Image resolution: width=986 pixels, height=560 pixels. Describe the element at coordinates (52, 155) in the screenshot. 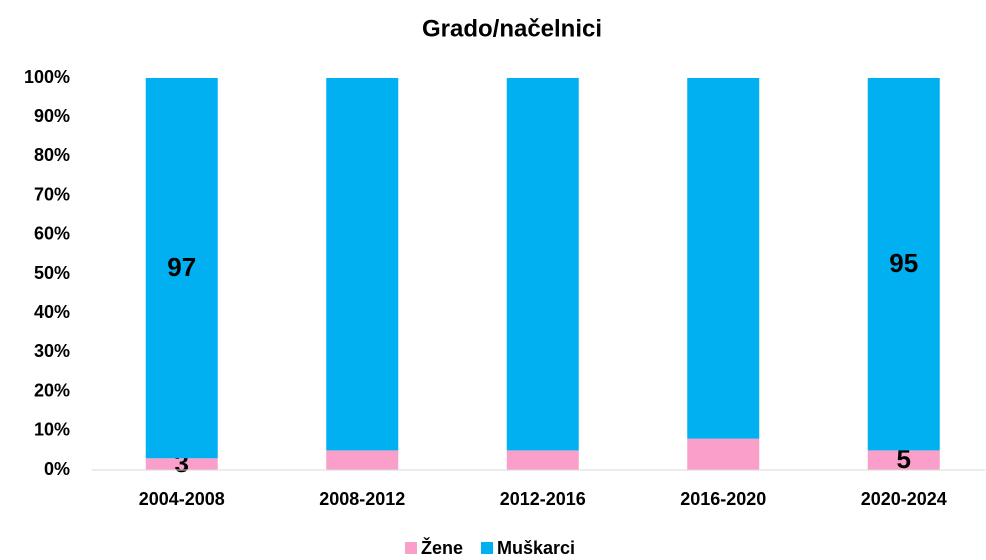

I see `y-tick-label: 80%` at that location.